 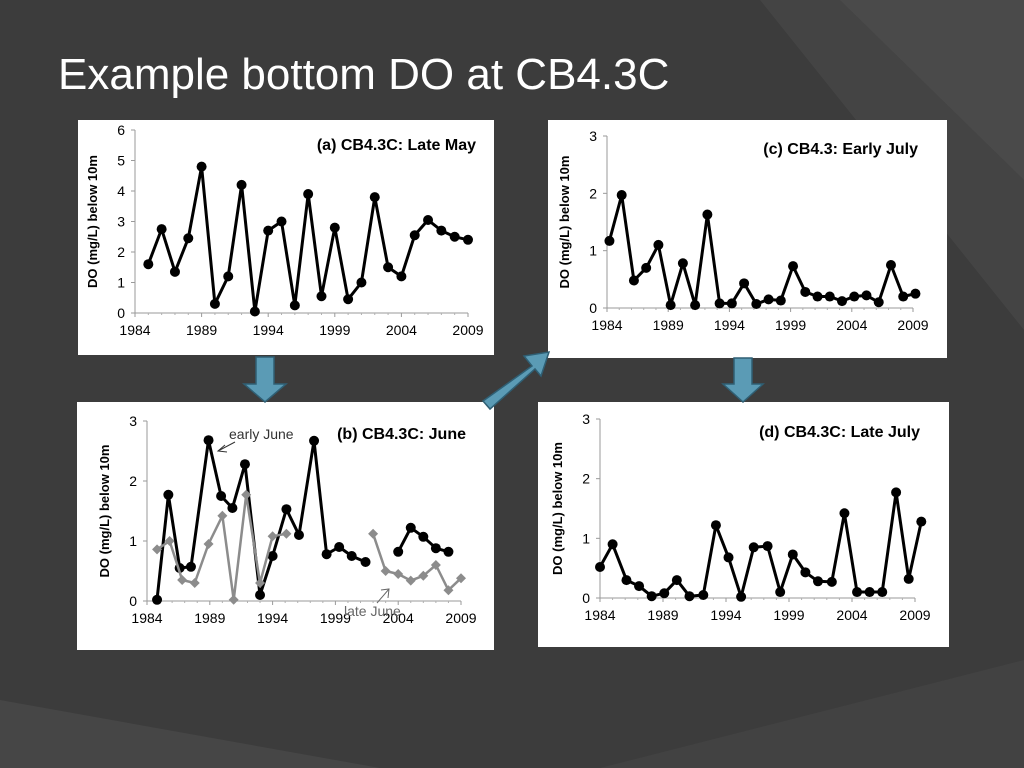 What do you see at coordinates (121, 130) in the screenshot?
I see `y-tick-label: 6` at bounding box center [121, 130].